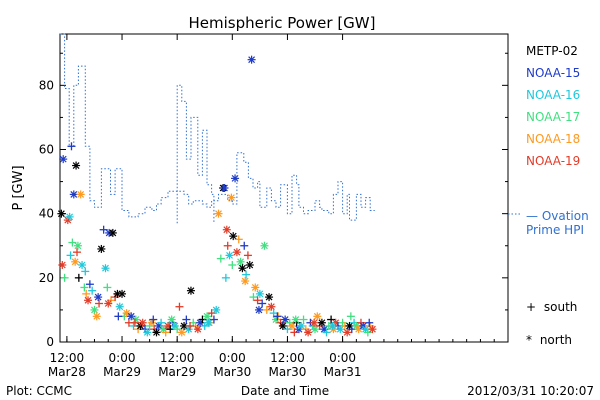 The height and width of the screenshot is (400, 600). Describe the element at coordinates (18, 187) in the screenshot. I see `y-axis-label: P [GW]` at that location.